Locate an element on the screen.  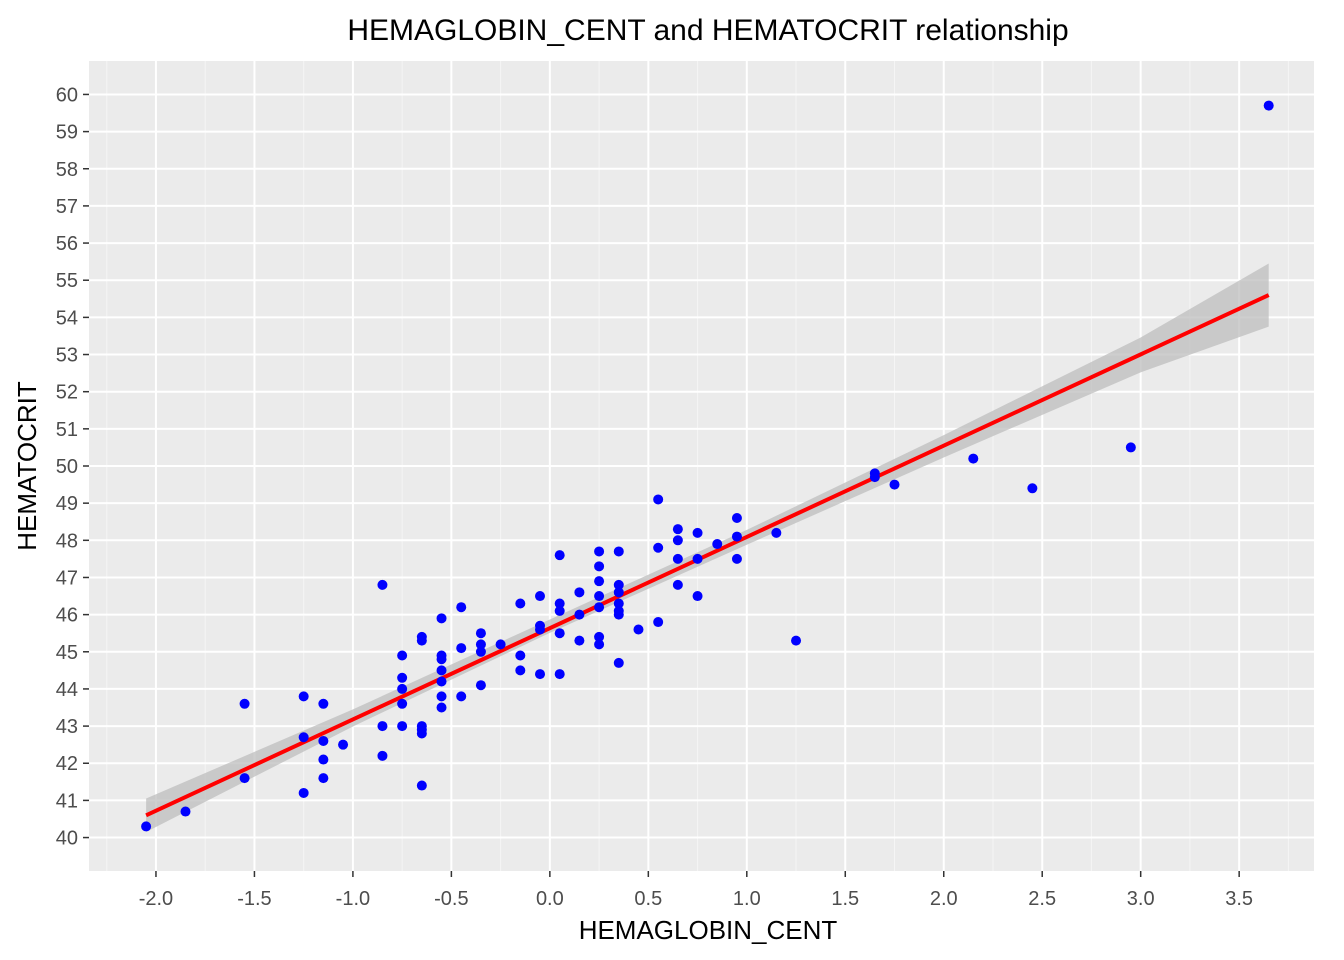
x-tick-label: 1.5 is located at coordinates (845, 899).